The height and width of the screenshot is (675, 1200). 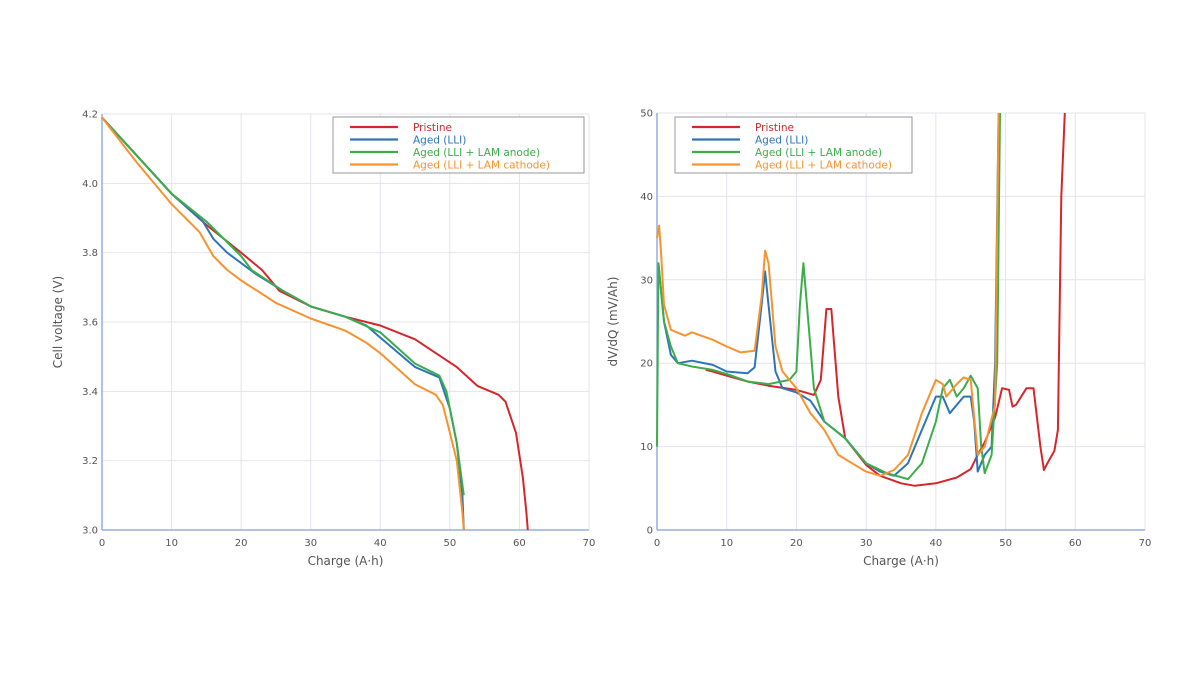 What do you see at coordinates (90, 115) in the screenshot?
I see `y-tick-label: 4.2` at bounding box center [90, 115].